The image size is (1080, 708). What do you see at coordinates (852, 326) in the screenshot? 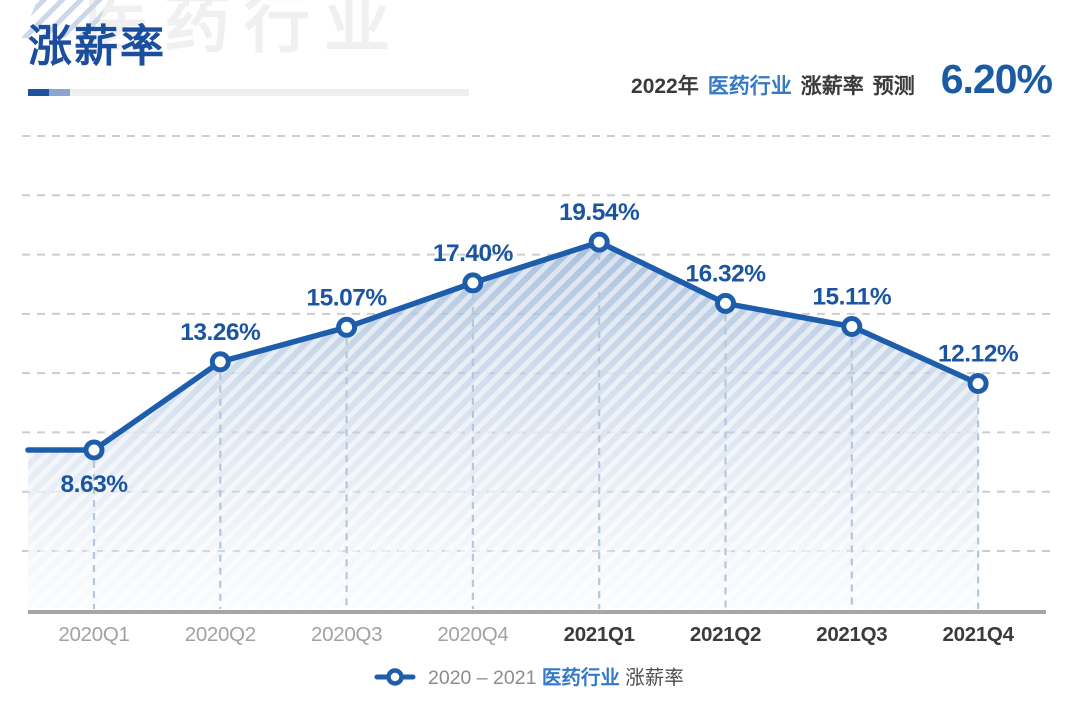
I see `data-point-2021Q3` at bounding box center [852, 326].